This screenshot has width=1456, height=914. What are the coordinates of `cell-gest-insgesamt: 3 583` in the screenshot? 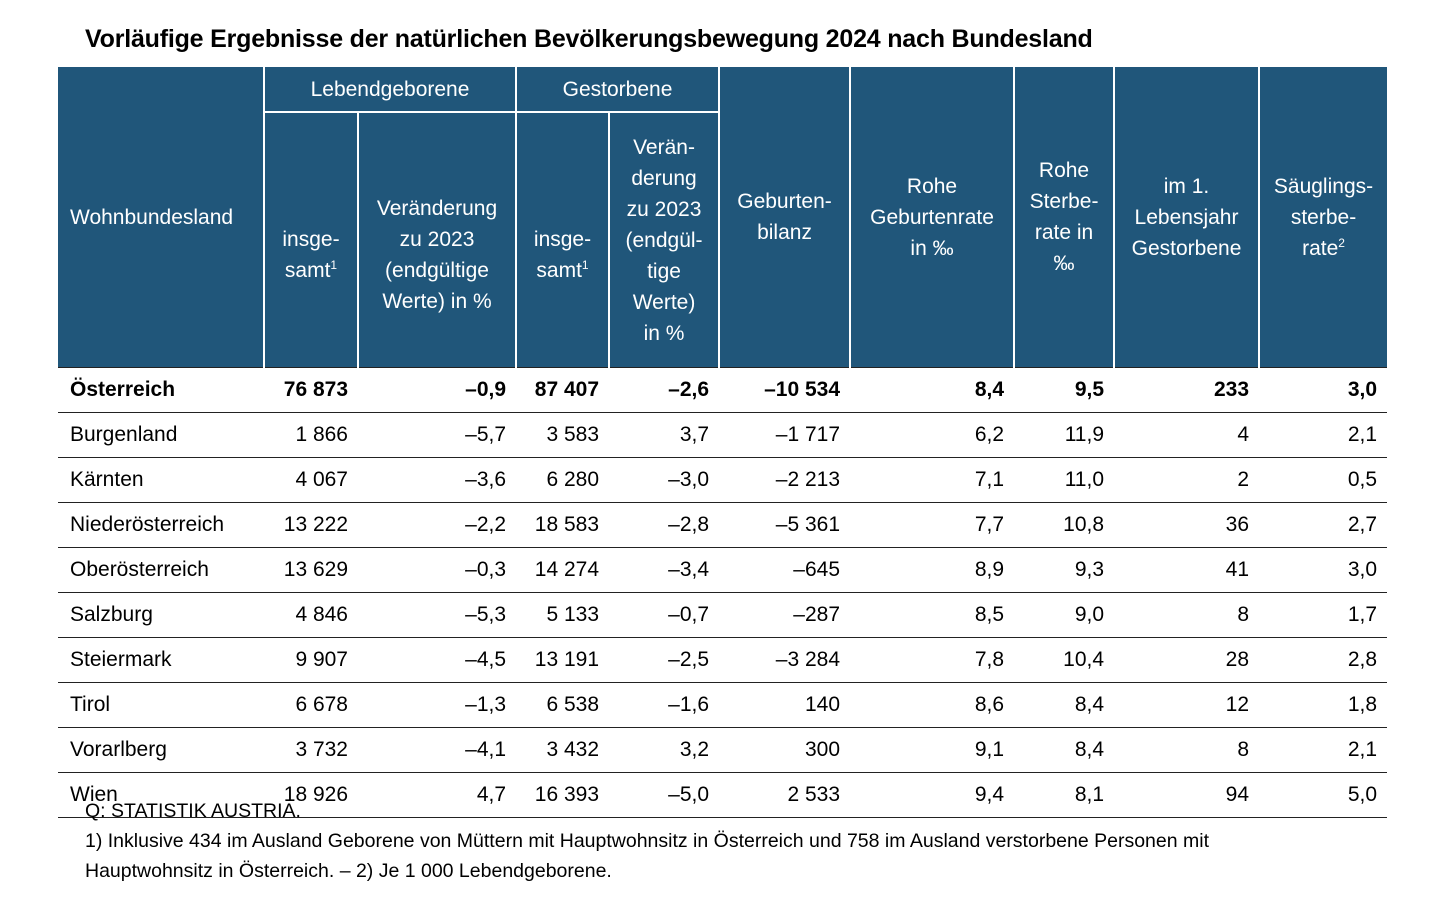 It's located at (563, 435).